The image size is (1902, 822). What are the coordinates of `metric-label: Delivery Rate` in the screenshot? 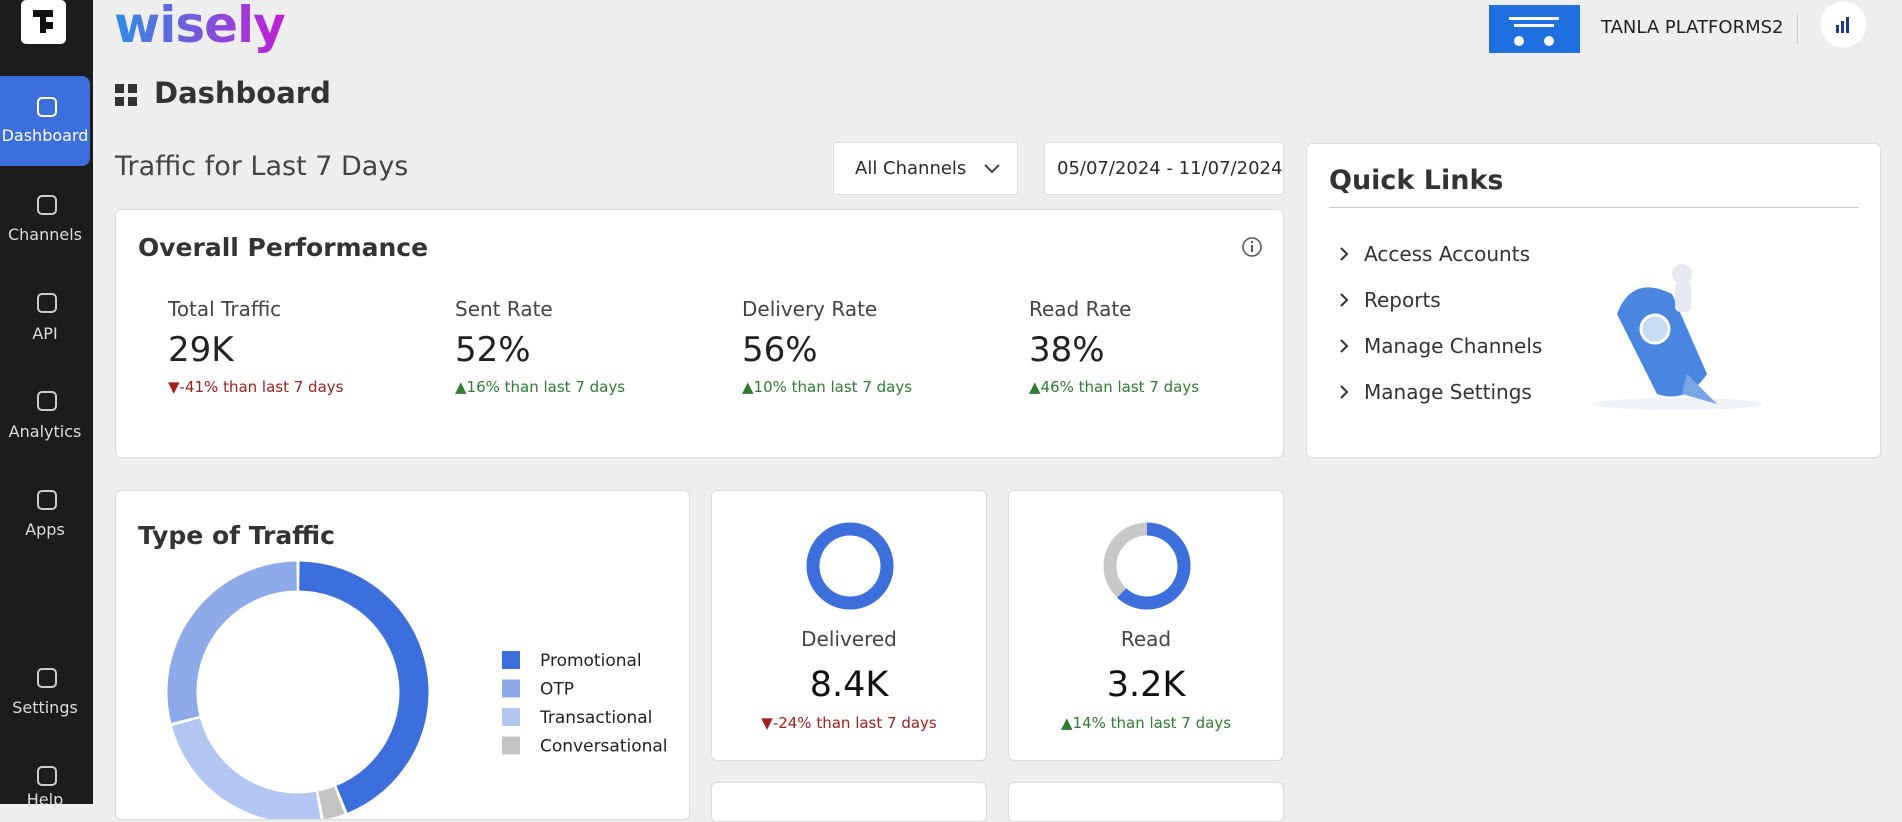 It's located at (810, 309).